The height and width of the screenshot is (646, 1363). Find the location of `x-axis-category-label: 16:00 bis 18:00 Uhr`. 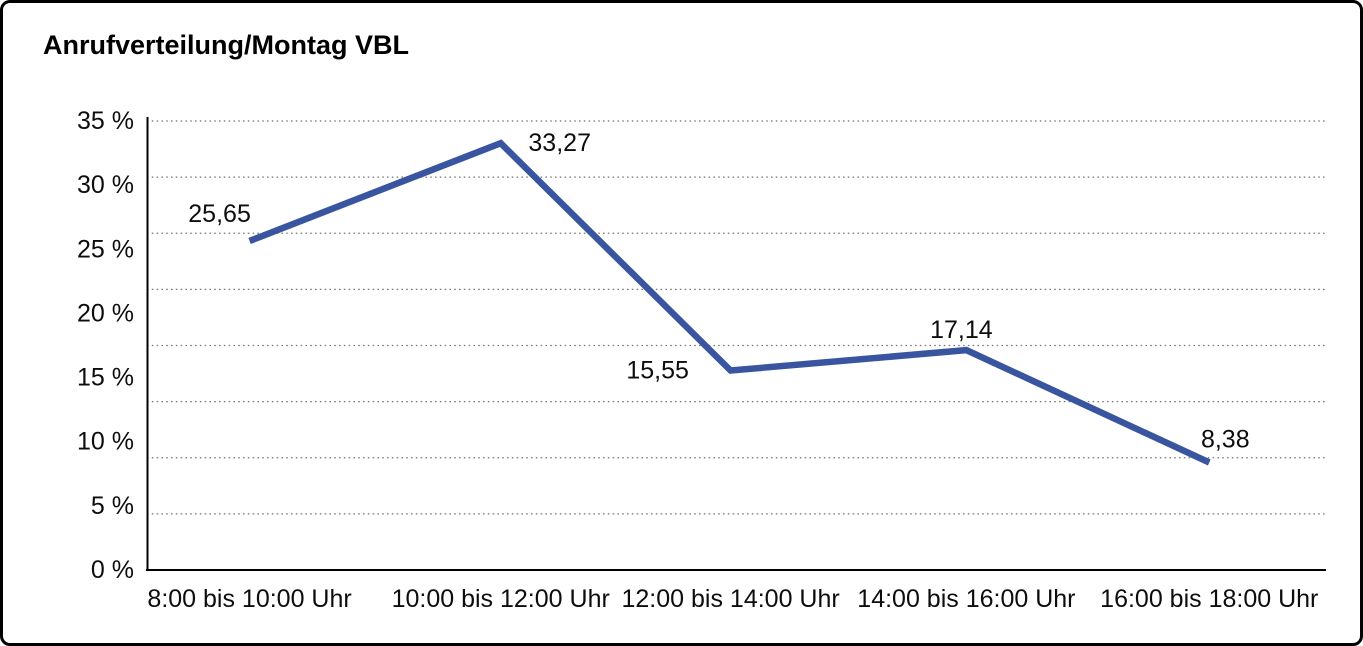

x-axis-category-label: 16:00 bis 18:00 Uhr is located at coordinates (1209, 599).